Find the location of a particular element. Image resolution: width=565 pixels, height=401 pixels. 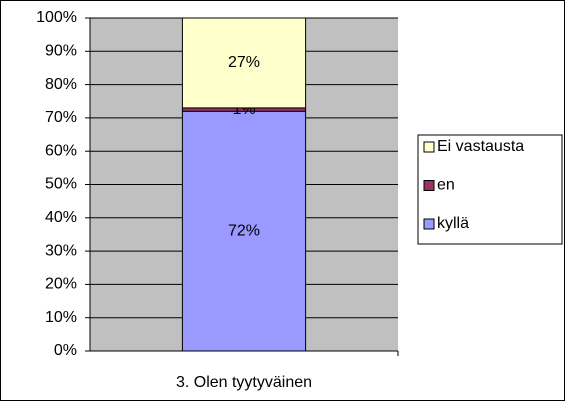

y-tick-label: 100% is located at coordinates (56, 17).